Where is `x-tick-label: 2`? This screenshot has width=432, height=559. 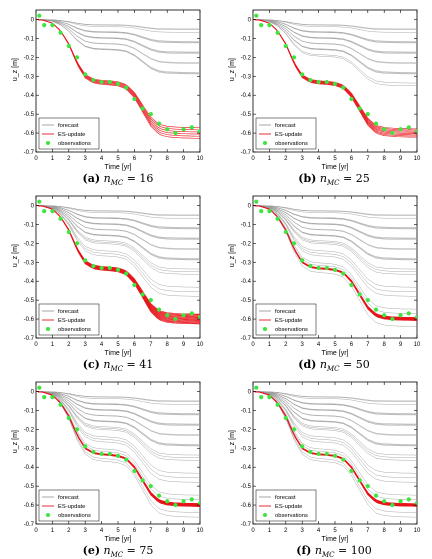
x-tick-label: 2 is located at coordinates (286, 531).